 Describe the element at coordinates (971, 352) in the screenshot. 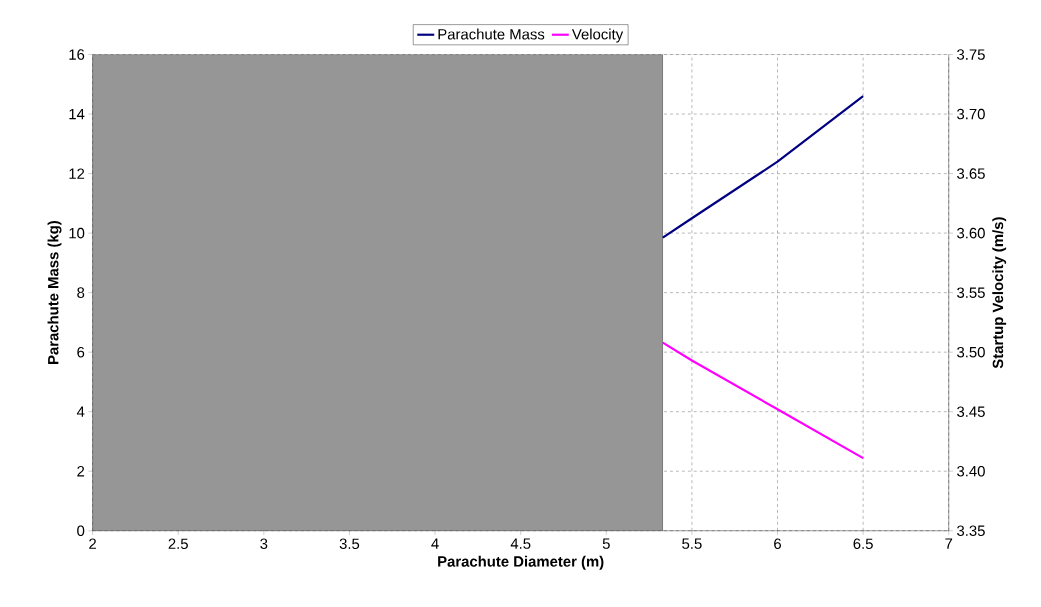

I see `y2-tick-label: 3.50` at that location.